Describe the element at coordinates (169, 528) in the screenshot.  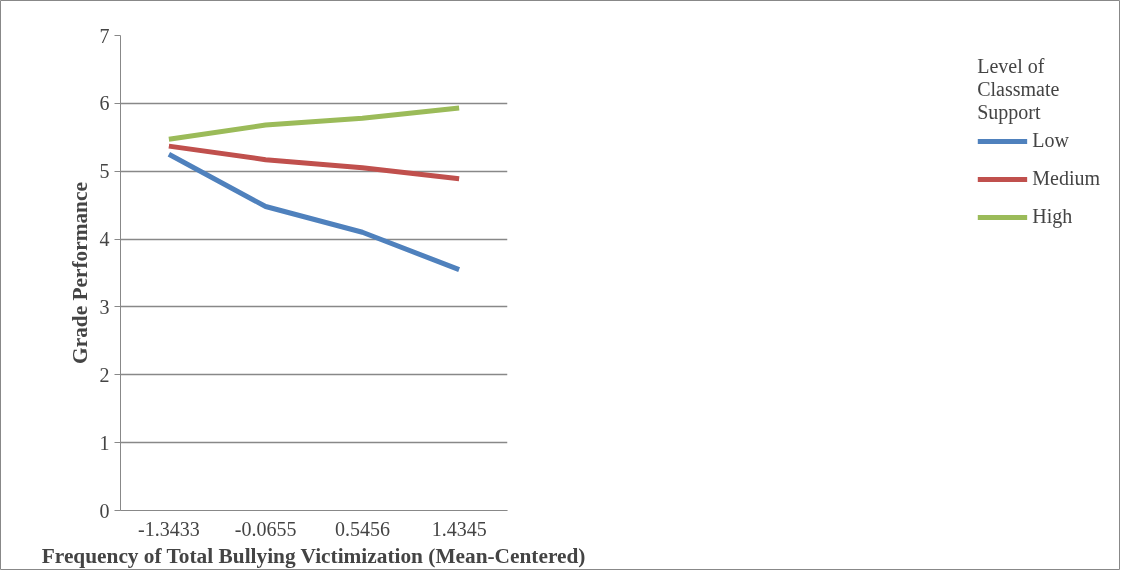
I see `x-tick-label: -1.3433` at that location.